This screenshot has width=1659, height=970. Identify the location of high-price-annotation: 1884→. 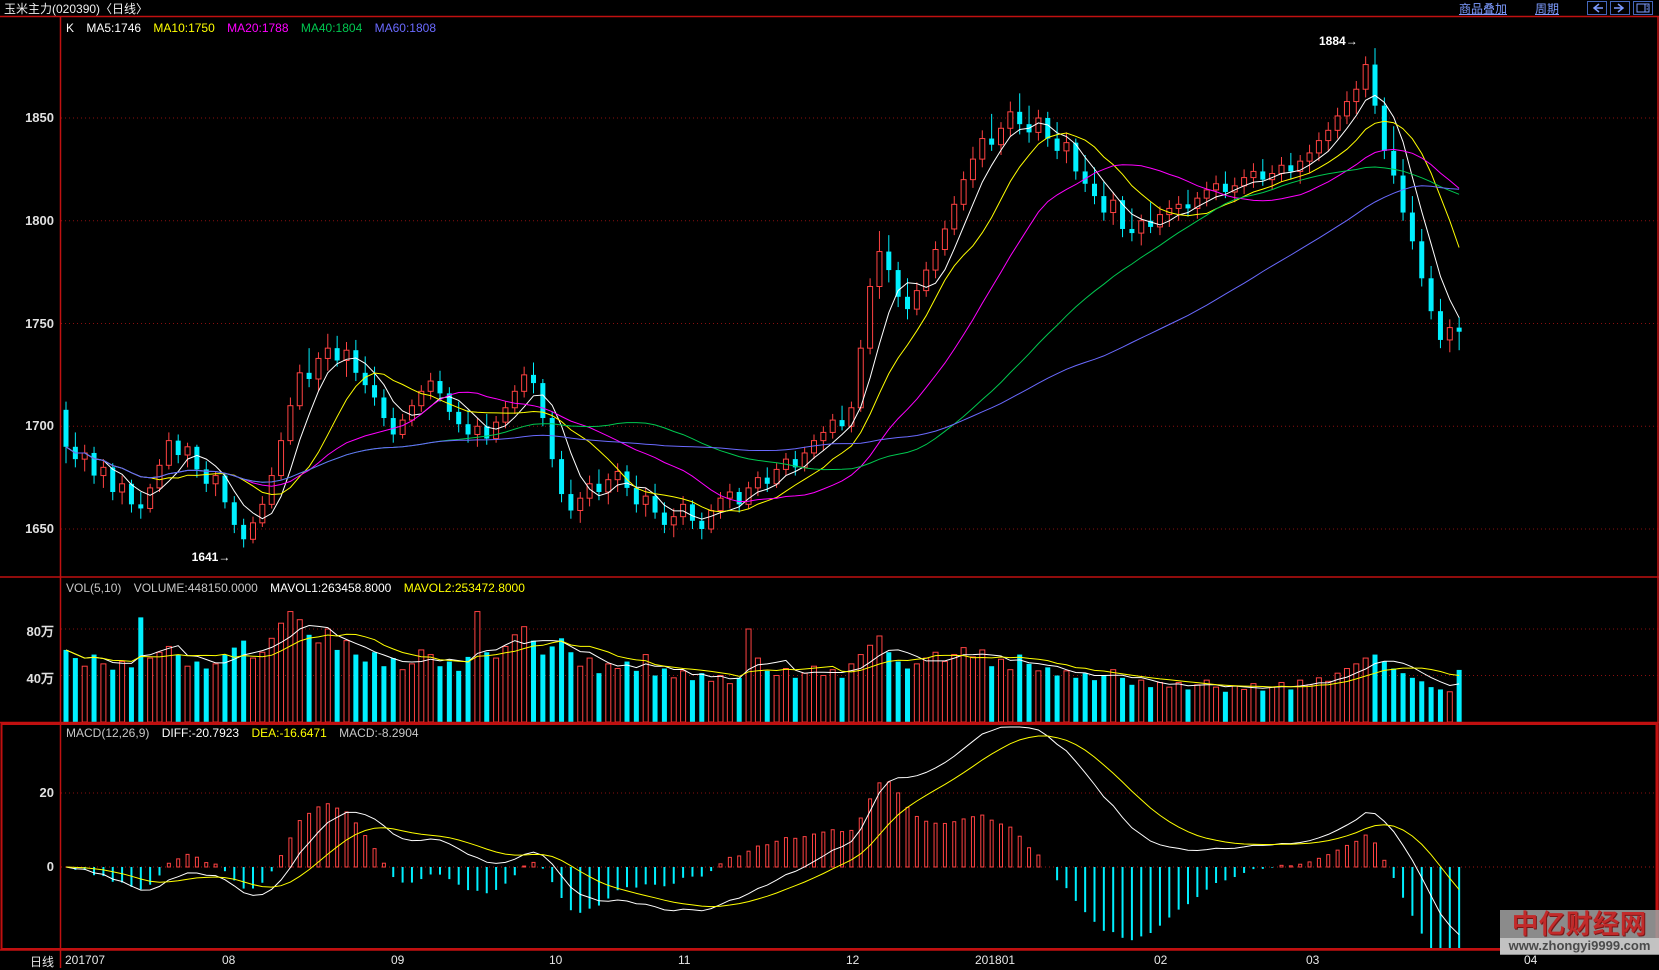
(1338, 41).